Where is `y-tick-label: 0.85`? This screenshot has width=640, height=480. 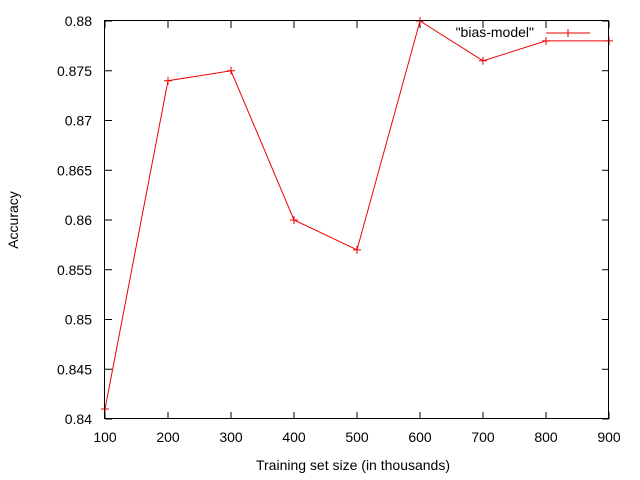
y-tick-label: 0.85 is located at coordinates (78, 320).